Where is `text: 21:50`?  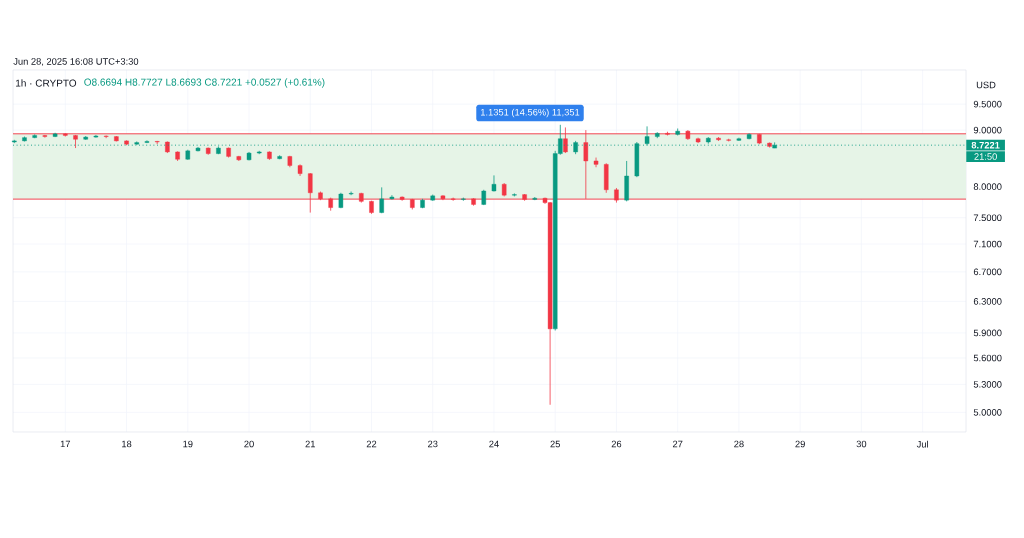 text: 21:50 is located at coordinates (985, 156).